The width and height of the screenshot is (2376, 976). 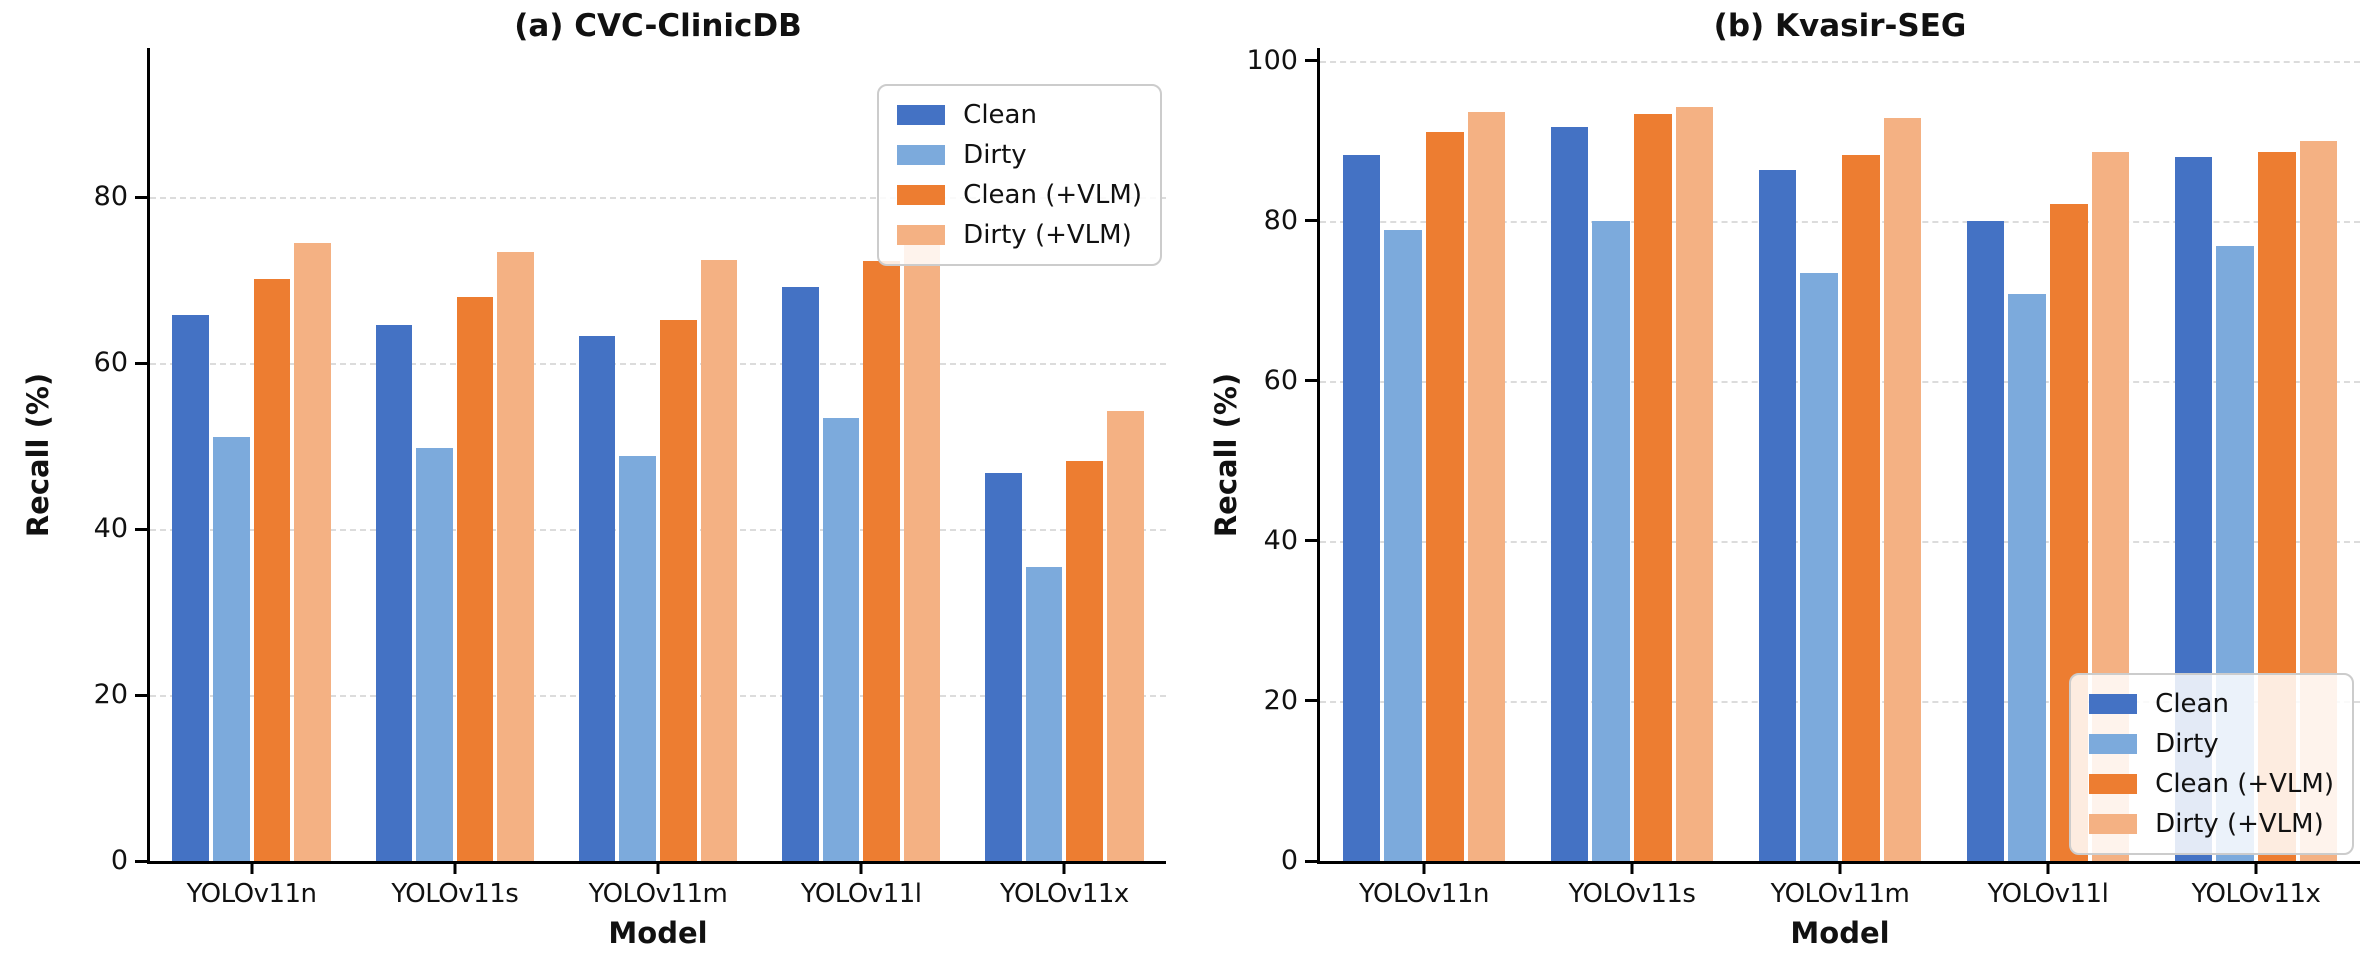 I want to click on legend-row-Clean (+VLM): Clean (+VLM), so click(x=1019, y=195).